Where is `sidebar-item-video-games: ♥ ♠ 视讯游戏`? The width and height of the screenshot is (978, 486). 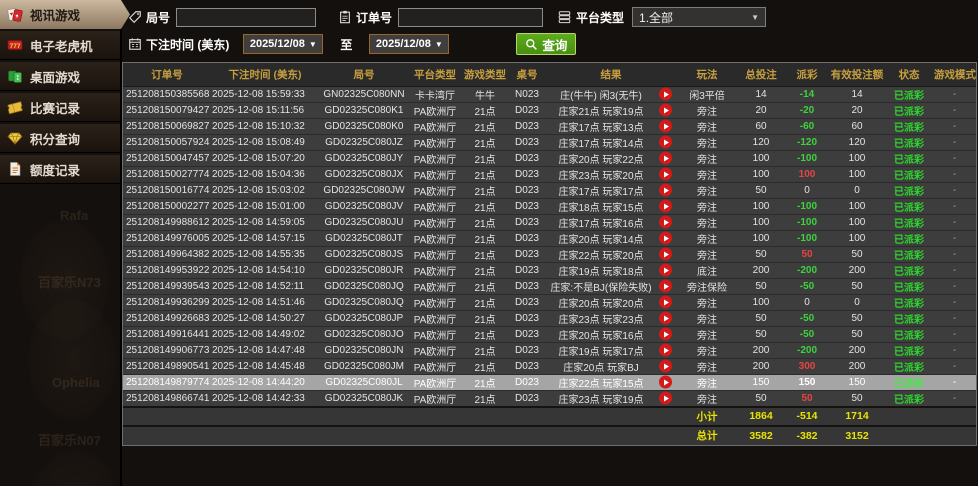 sidebar-item-video-games: ♥ ♠ 视讯游戏 is located at coordinates (65, 14).